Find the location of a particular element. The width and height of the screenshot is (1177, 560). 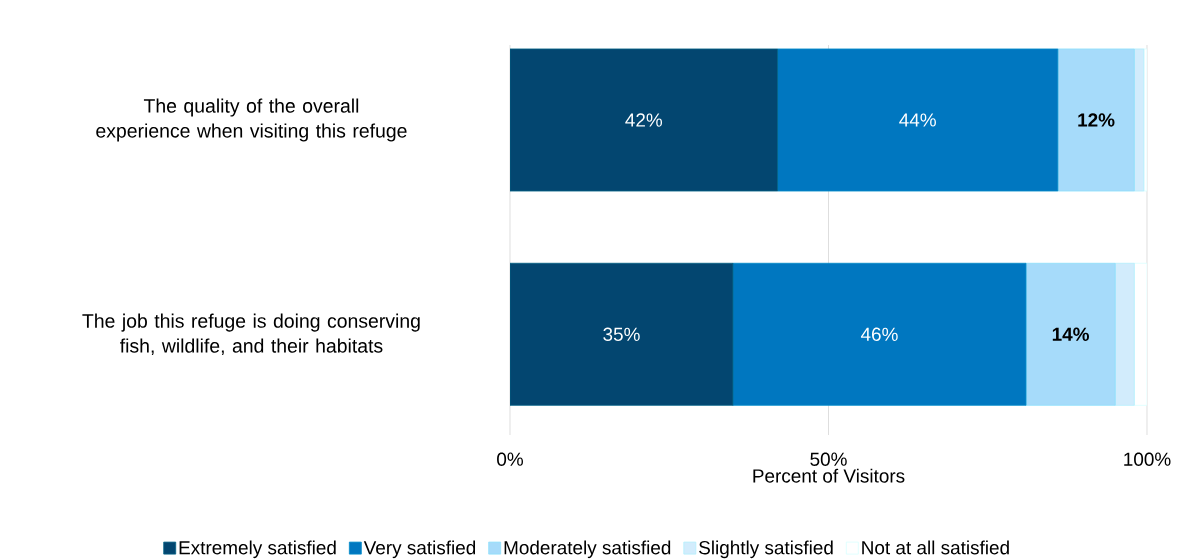

legend-label: Moderately satisfied is located at coordinates (587, 549).